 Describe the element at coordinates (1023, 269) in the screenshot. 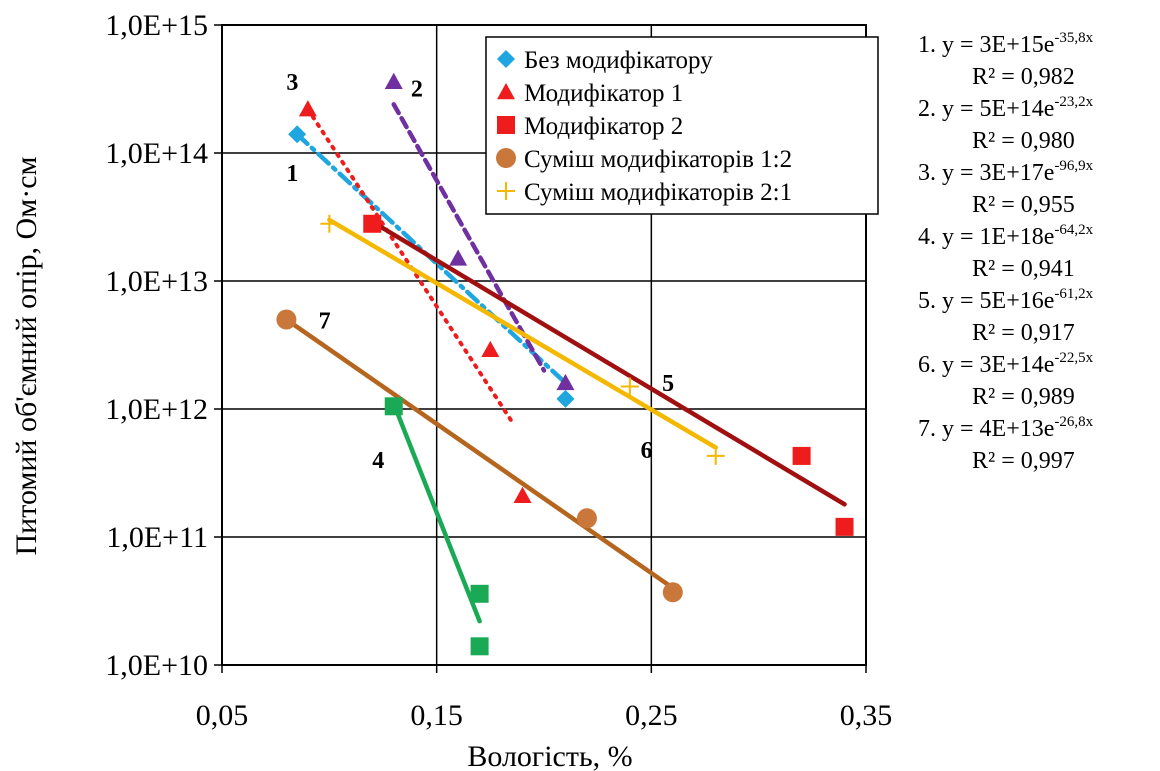

I see `r-squared-4: R² = 0,941` at that location.